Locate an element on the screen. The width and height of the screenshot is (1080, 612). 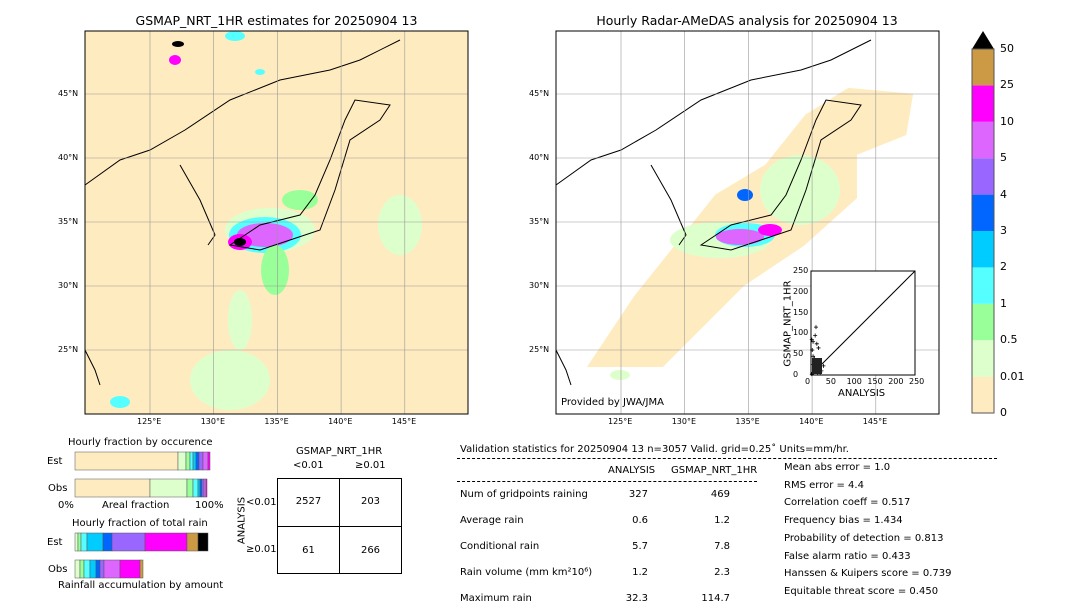
colorbar-tick: 50 is located at coordinates (1007, 48).